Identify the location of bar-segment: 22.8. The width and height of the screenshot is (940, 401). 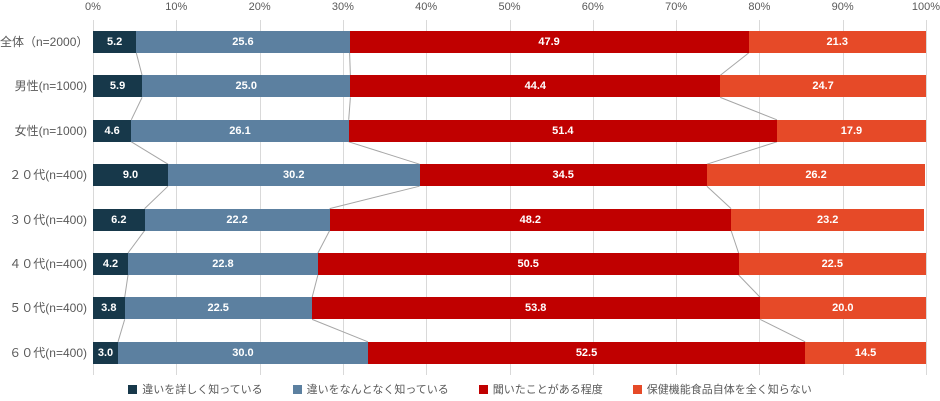
(222, 264).